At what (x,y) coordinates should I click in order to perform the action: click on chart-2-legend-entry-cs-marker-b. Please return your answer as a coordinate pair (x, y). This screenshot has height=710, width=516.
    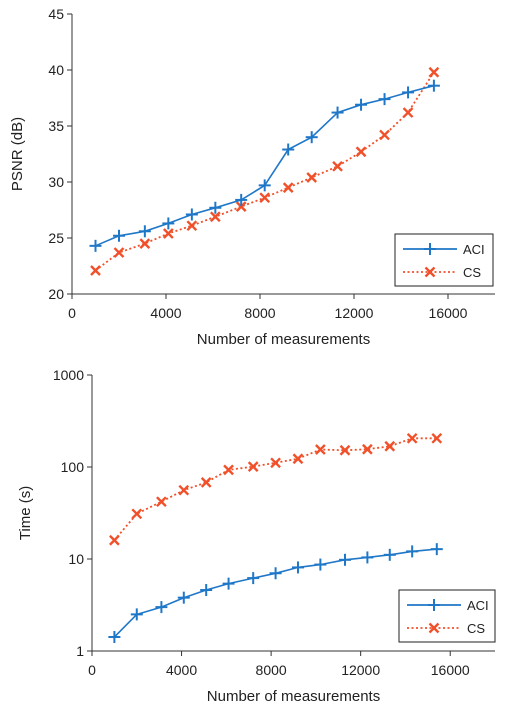
    Looking at the image, I should click on (434, 628).